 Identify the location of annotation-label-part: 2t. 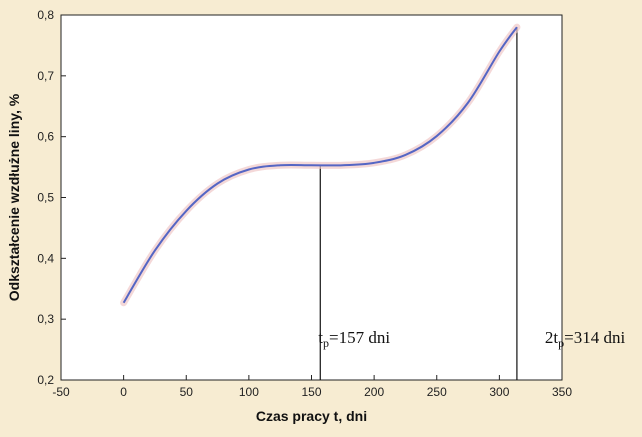
(552, 337).